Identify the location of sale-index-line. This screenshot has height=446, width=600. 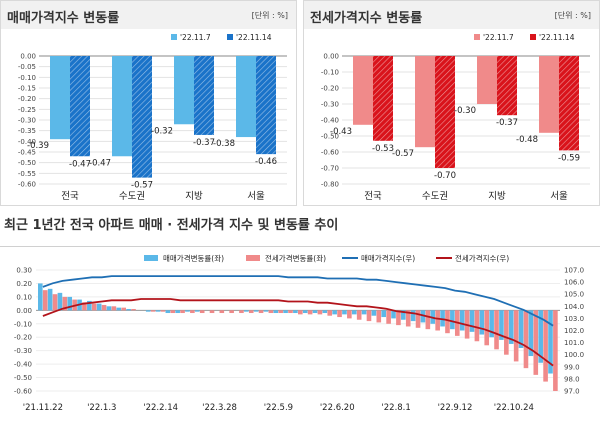
(298, 301).